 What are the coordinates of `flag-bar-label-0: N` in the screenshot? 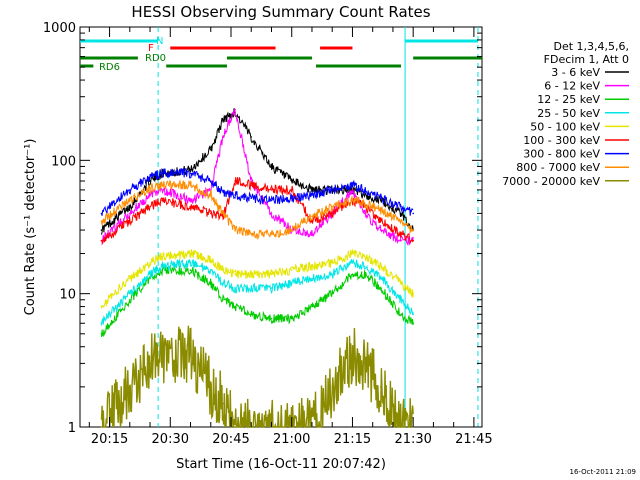 It's located at (159, 41).